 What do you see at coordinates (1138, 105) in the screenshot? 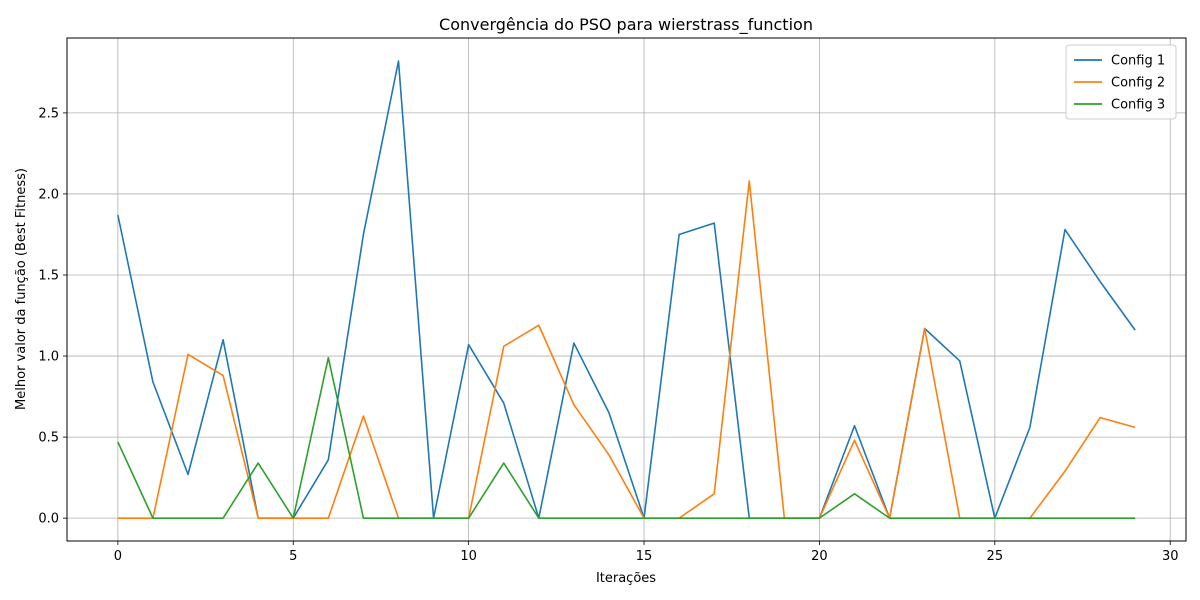
I see `legend-label: Config 3` at bounding box center [1138, 105].